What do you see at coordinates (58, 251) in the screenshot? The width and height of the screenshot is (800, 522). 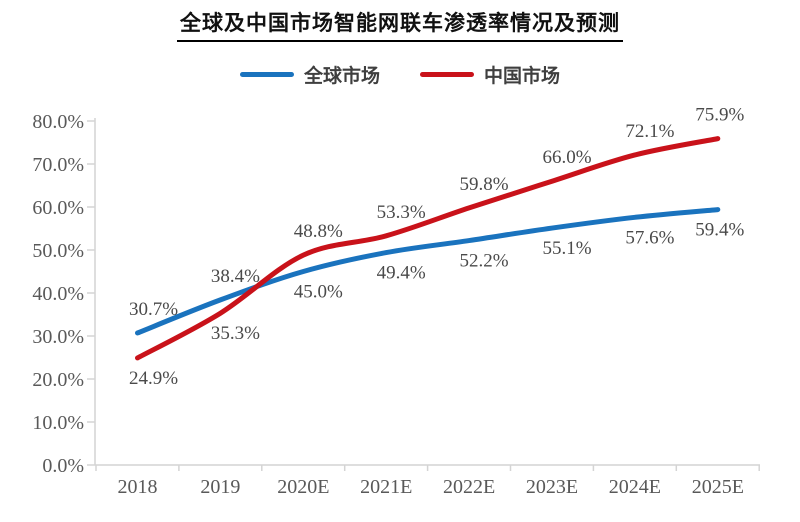 I see `y-tick-label: 50.0%` at bounding box center [58, 251].